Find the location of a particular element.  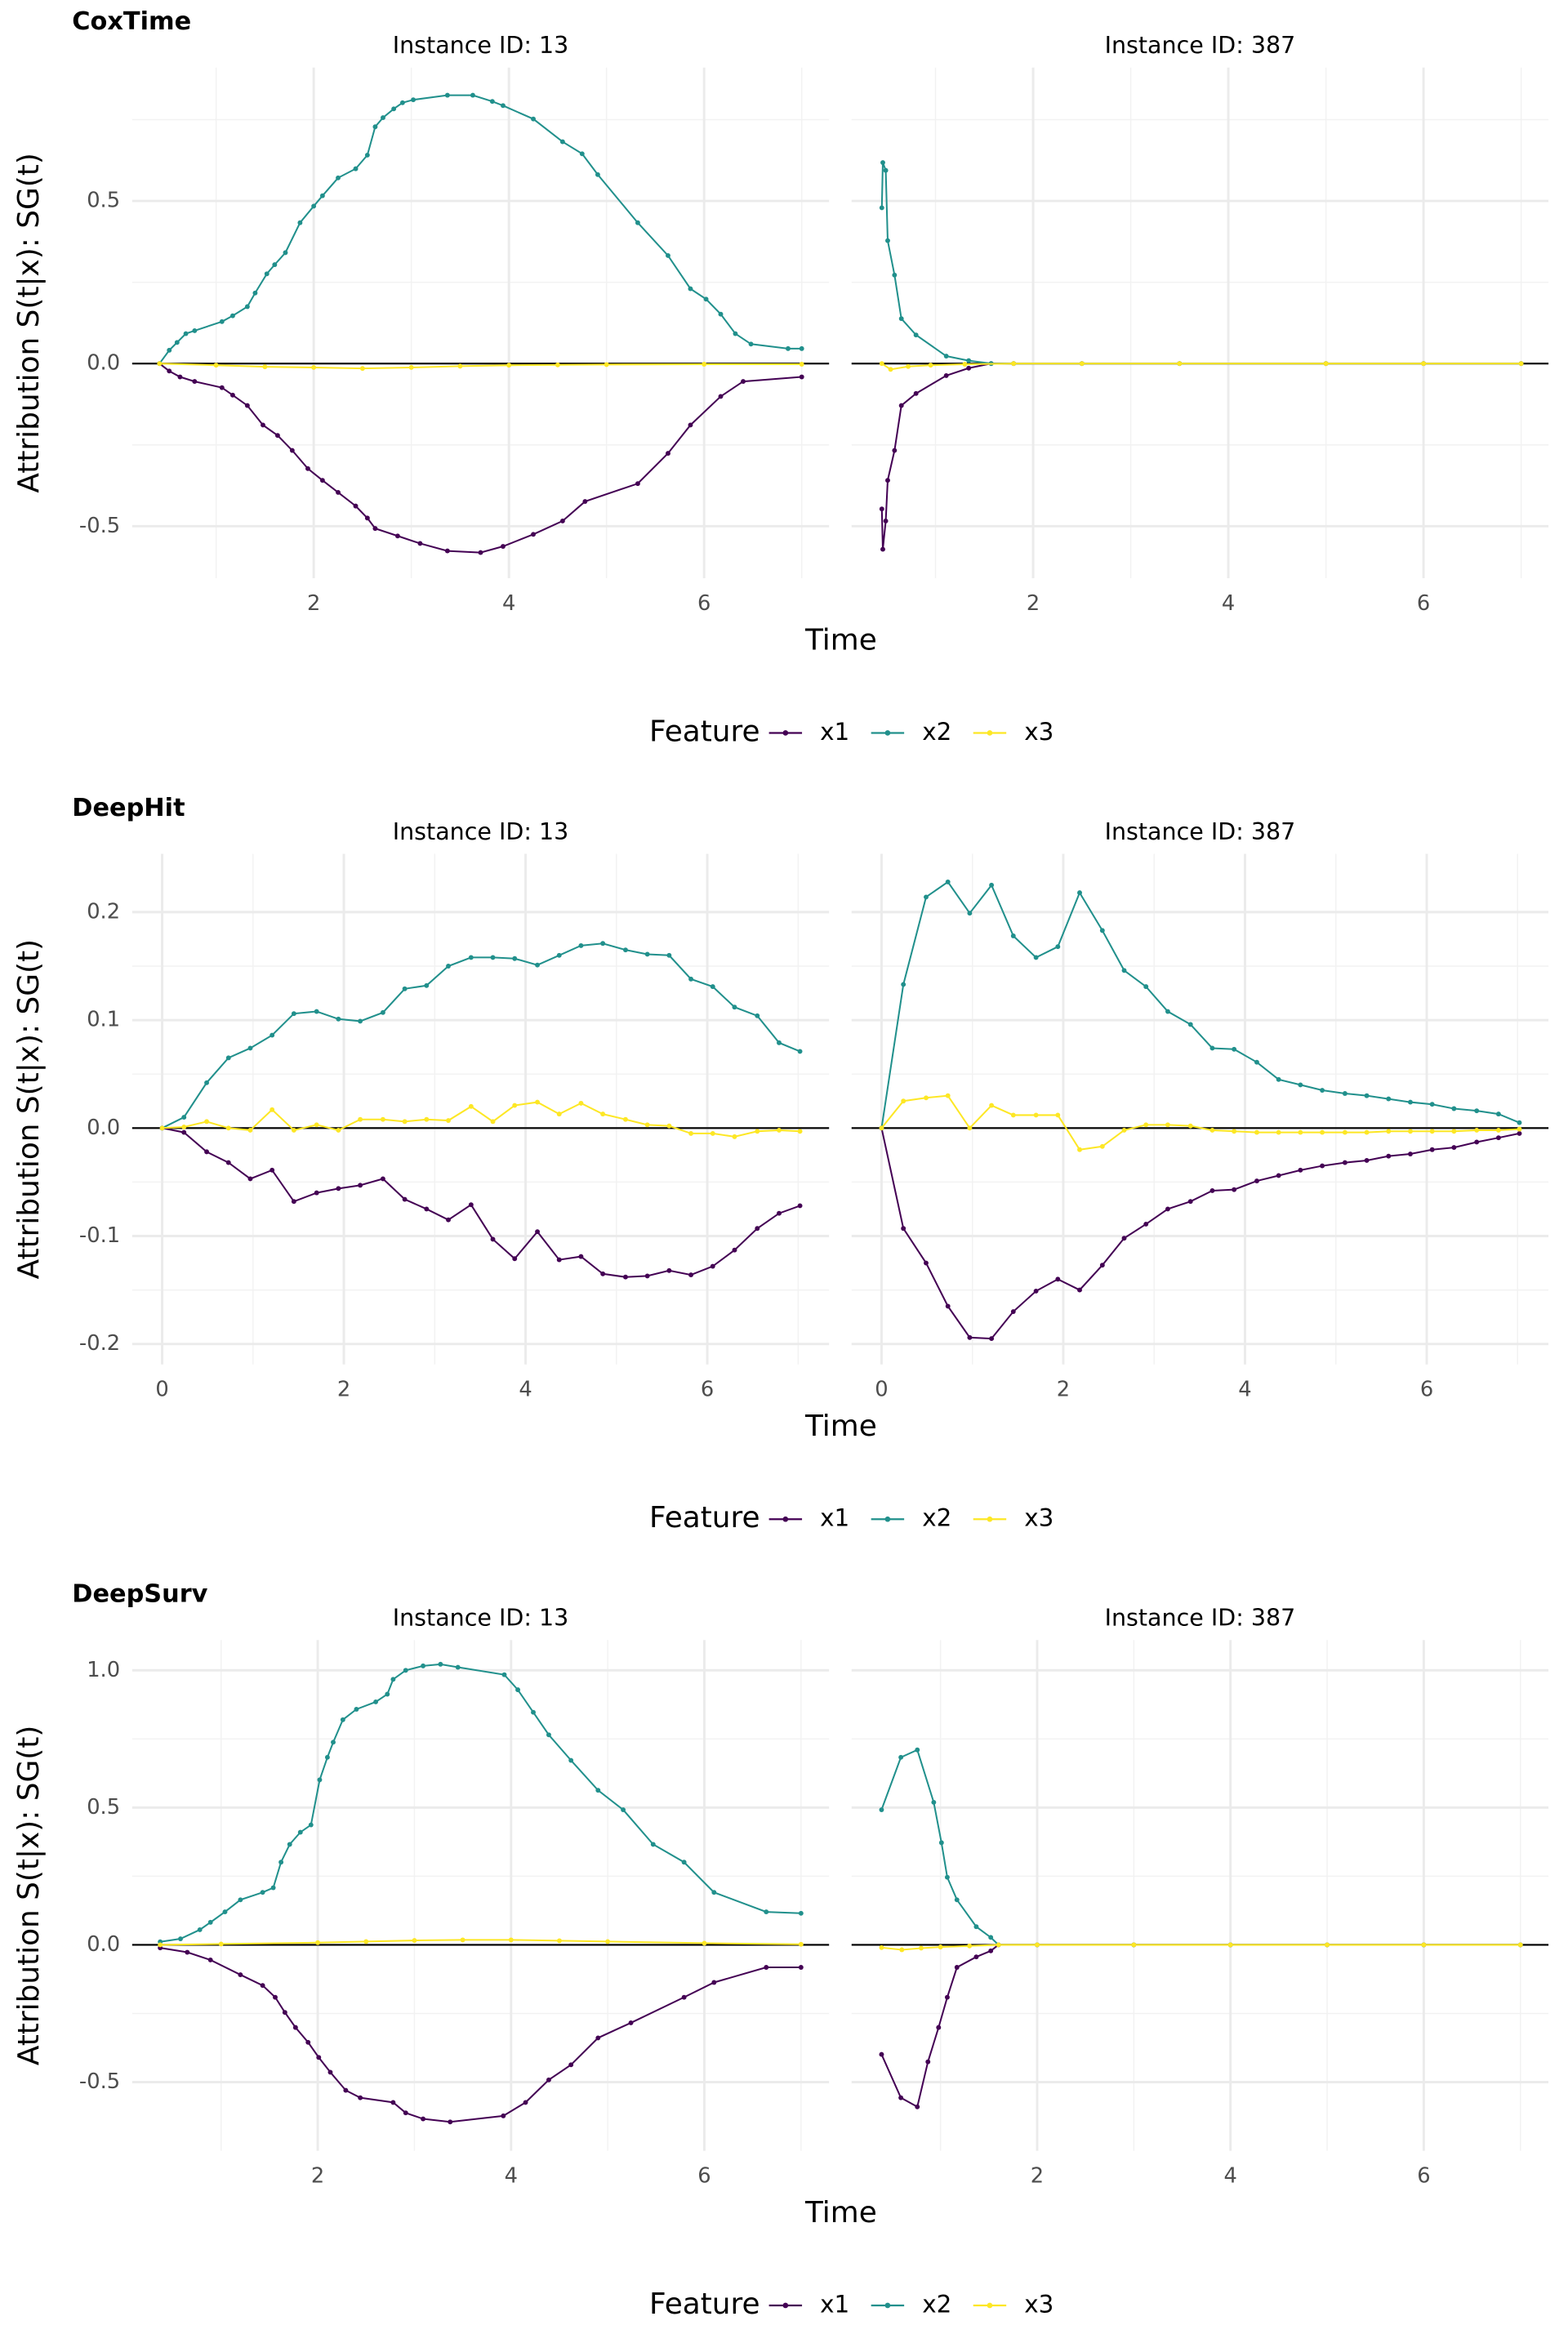

y-tick-label: 0.0 is located at coordinates (103, 1945).